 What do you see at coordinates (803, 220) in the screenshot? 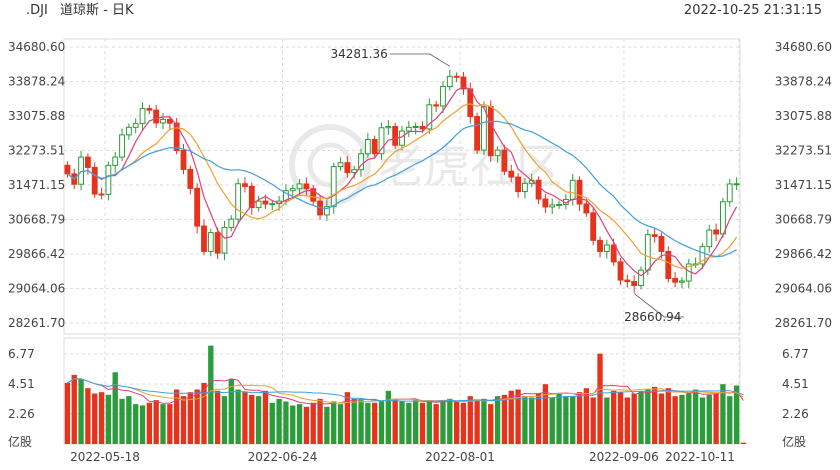
I see `y-tick-label-right: 30668.79` at bounding box center [803, 220].